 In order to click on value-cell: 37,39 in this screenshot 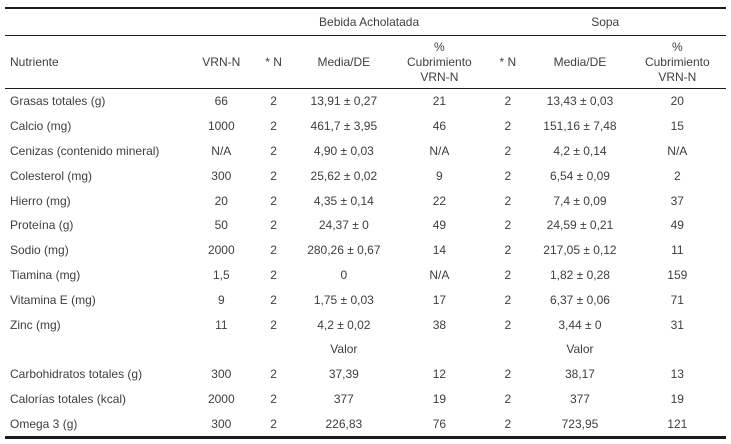, I will do `click(343, 374)`.